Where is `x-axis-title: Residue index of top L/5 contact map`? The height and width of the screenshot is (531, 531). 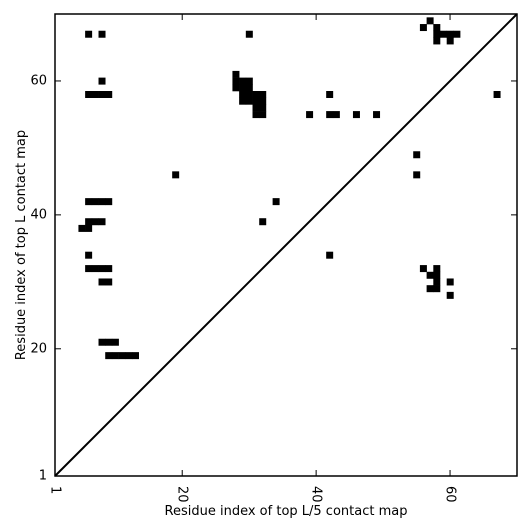 x-axis-title: Residue index of top L/5 contact map is located at coordinates (286, 511).